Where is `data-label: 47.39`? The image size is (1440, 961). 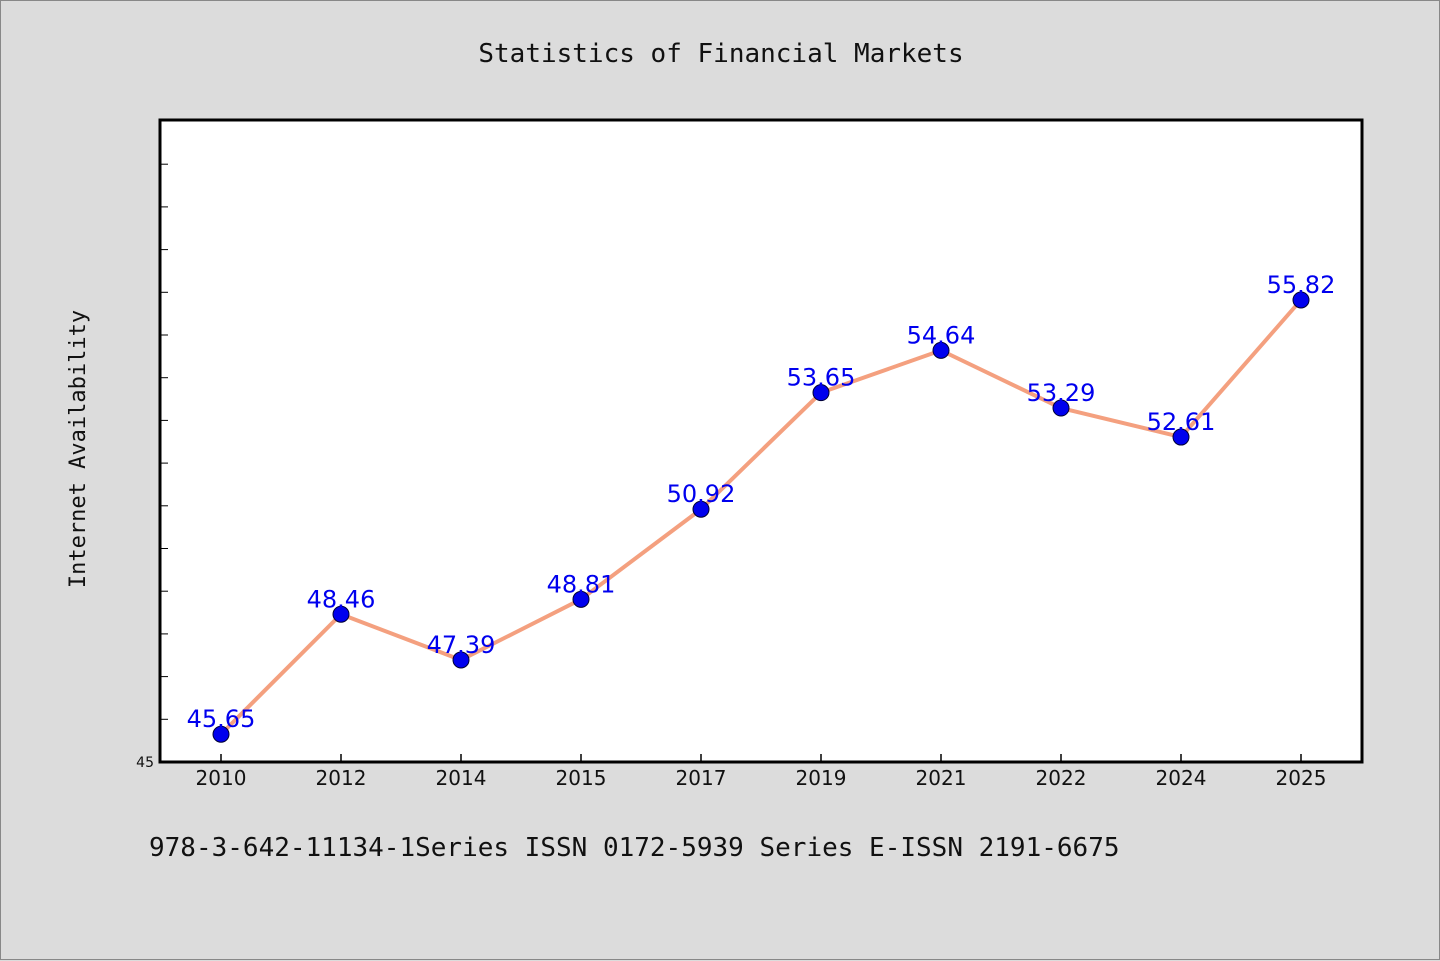 data-label: 47.39 is located at coordinates (461, 645).